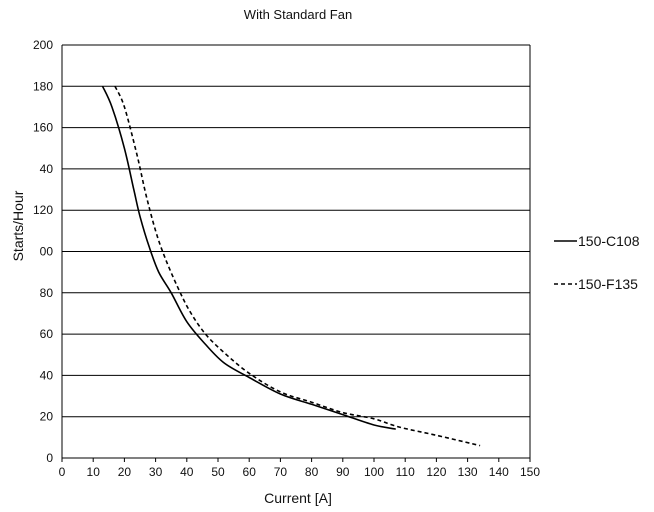 Image resolution: width=654 pixels, height=512 pixels. I want to click on x-tick-label: 20, so click(125, 472).